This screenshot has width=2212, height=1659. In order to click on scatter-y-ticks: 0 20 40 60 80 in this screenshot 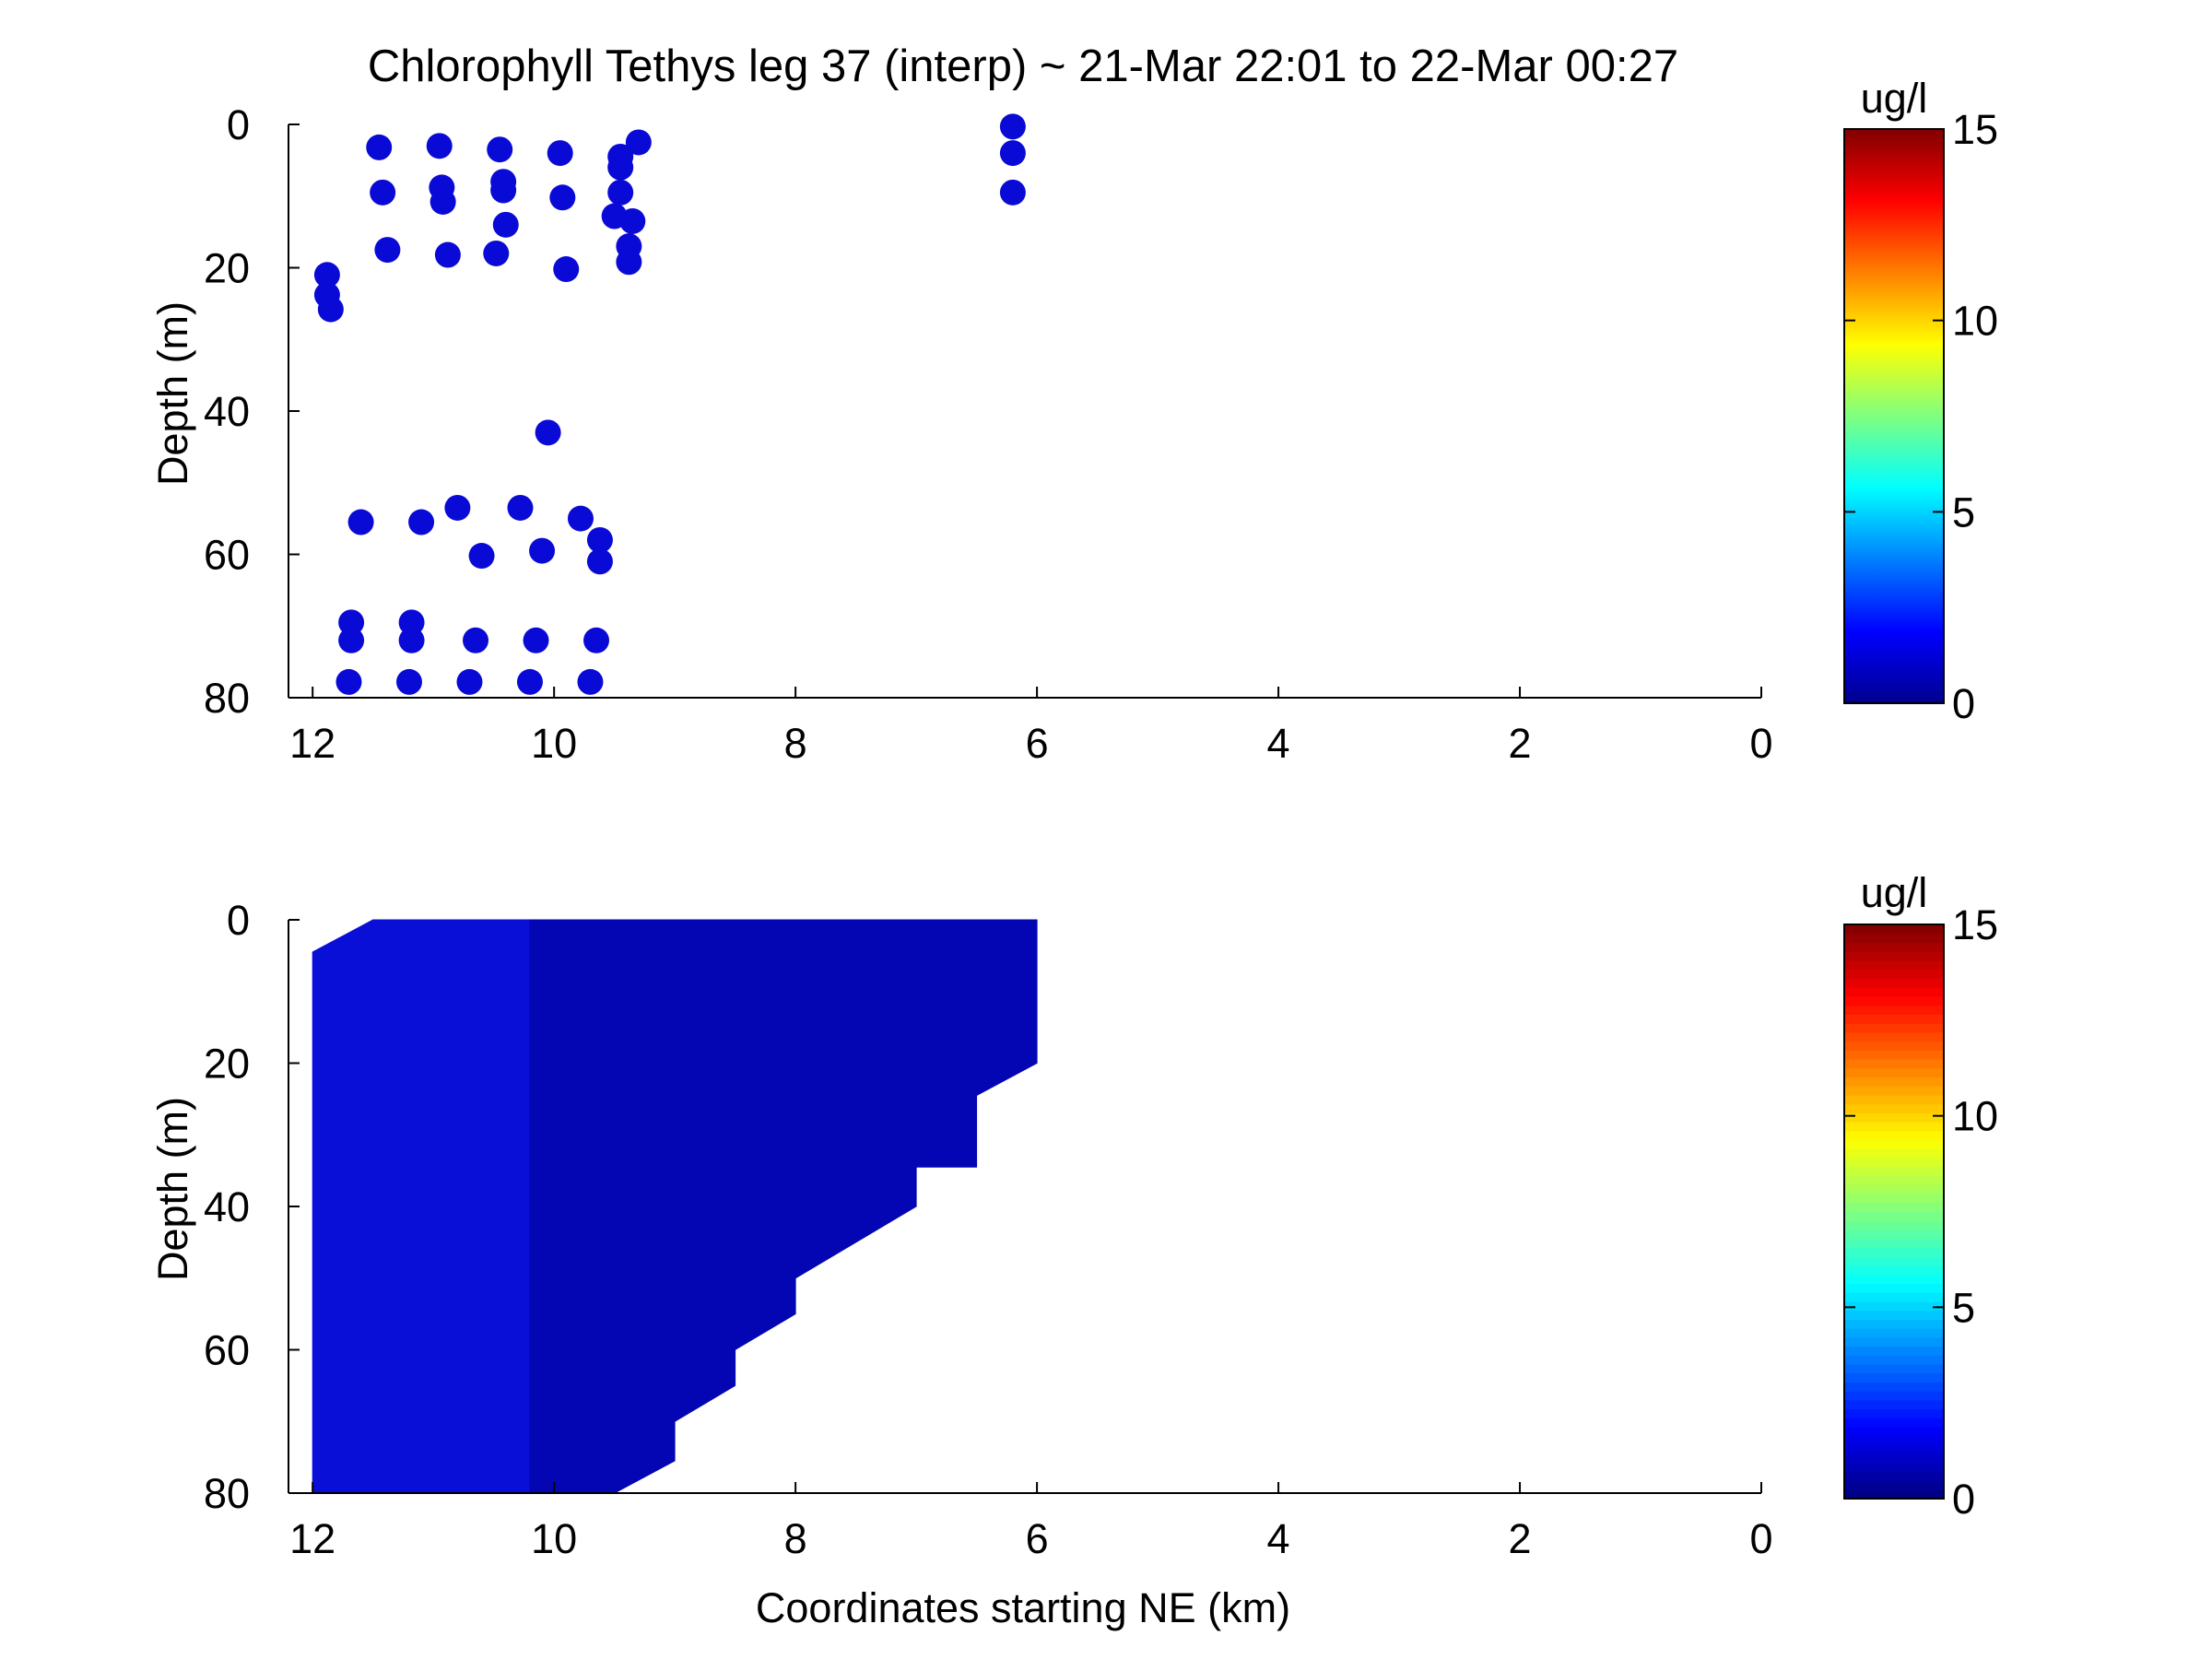, I will do `click(252, 411)`.